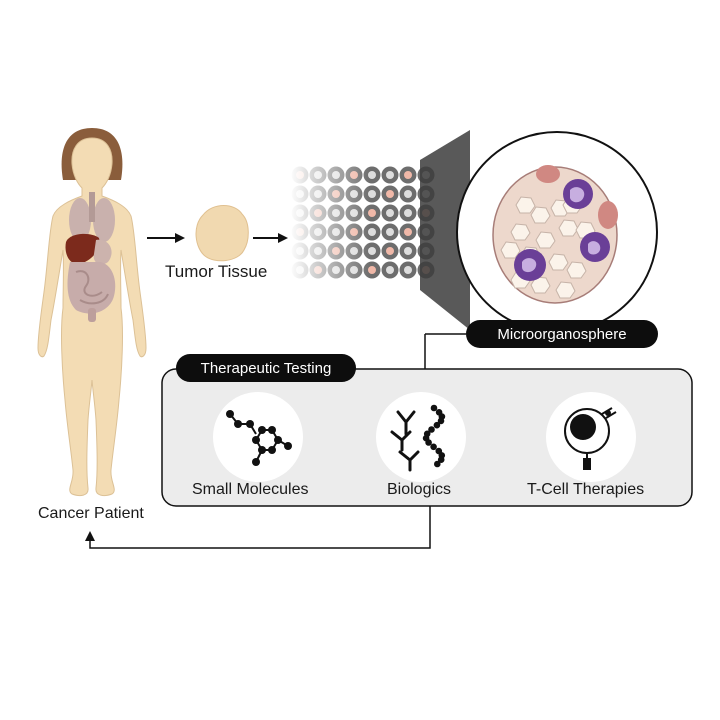 The width and height of the screenshot is (720, 720). What do you see at coordinates (266, 368) in the screenshot?
I see `therapeutic-testing-pill: Therapeutic Testing` at bounding box center [266, 368].